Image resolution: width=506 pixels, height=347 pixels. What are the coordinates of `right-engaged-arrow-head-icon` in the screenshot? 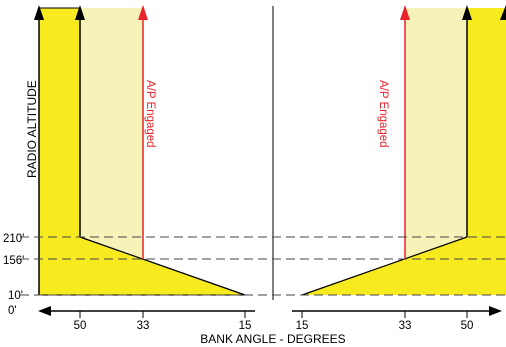 It's located at (405, 12).